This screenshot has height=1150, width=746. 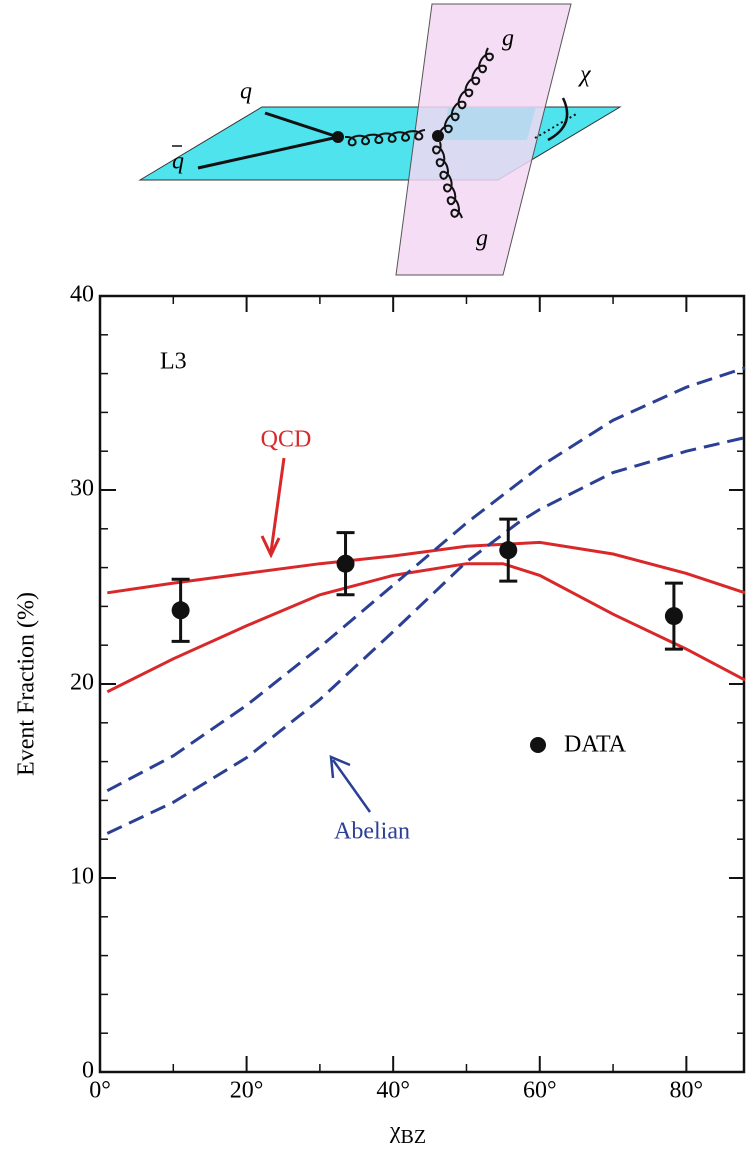 What do you see at coordinates (100, 1091) in the screenshot?
I see `x-tick-label: 0°` at bounding box center [100, 1091].